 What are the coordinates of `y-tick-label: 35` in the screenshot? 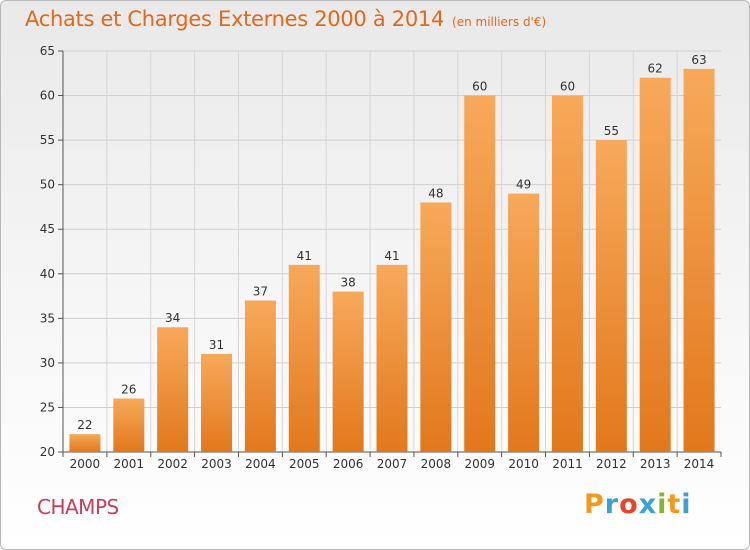 It's located at (47, 318).